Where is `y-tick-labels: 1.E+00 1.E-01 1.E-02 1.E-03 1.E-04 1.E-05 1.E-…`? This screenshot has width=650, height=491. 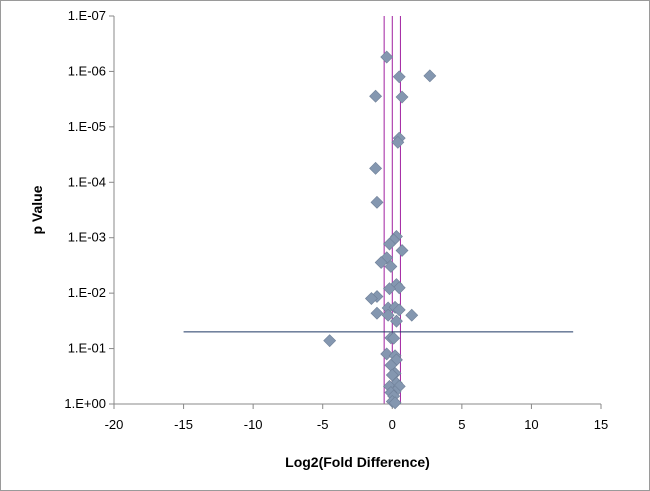 y-tick-labels: 1.E+00 1.E-01 1.E-02 1.E-03 1.E-04 1.E-05 1.E-… is located at coordinates (85, 209).